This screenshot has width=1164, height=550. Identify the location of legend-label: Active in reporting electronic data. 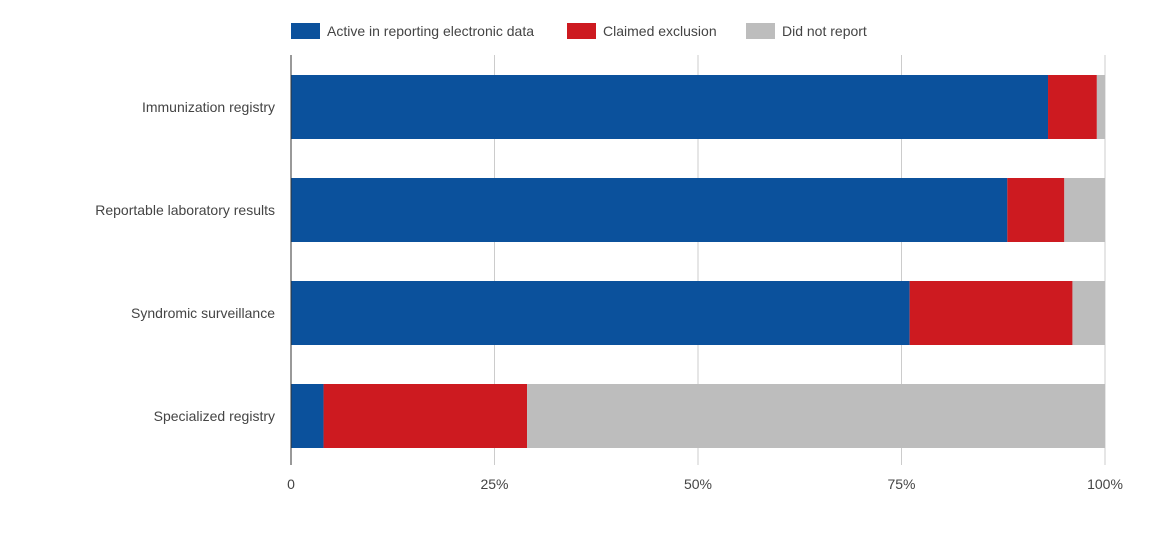
(430, 31).